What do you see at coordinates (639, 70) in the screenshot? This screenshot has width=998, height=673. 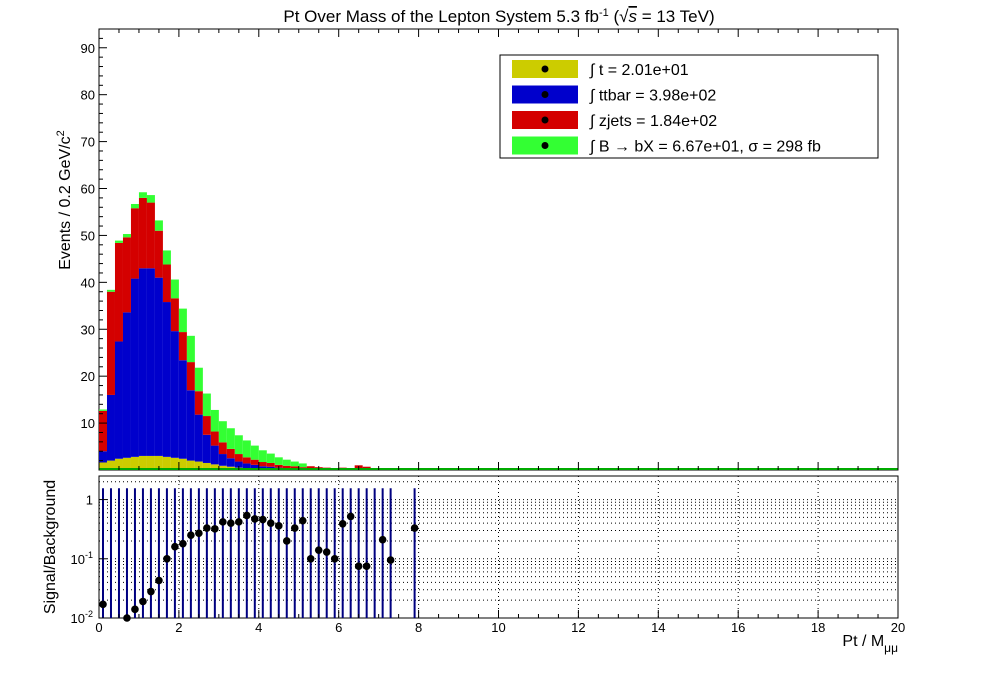 I see `legend-label-0: ∫ t = 2.01e+01` at bounding box center [639, 70].